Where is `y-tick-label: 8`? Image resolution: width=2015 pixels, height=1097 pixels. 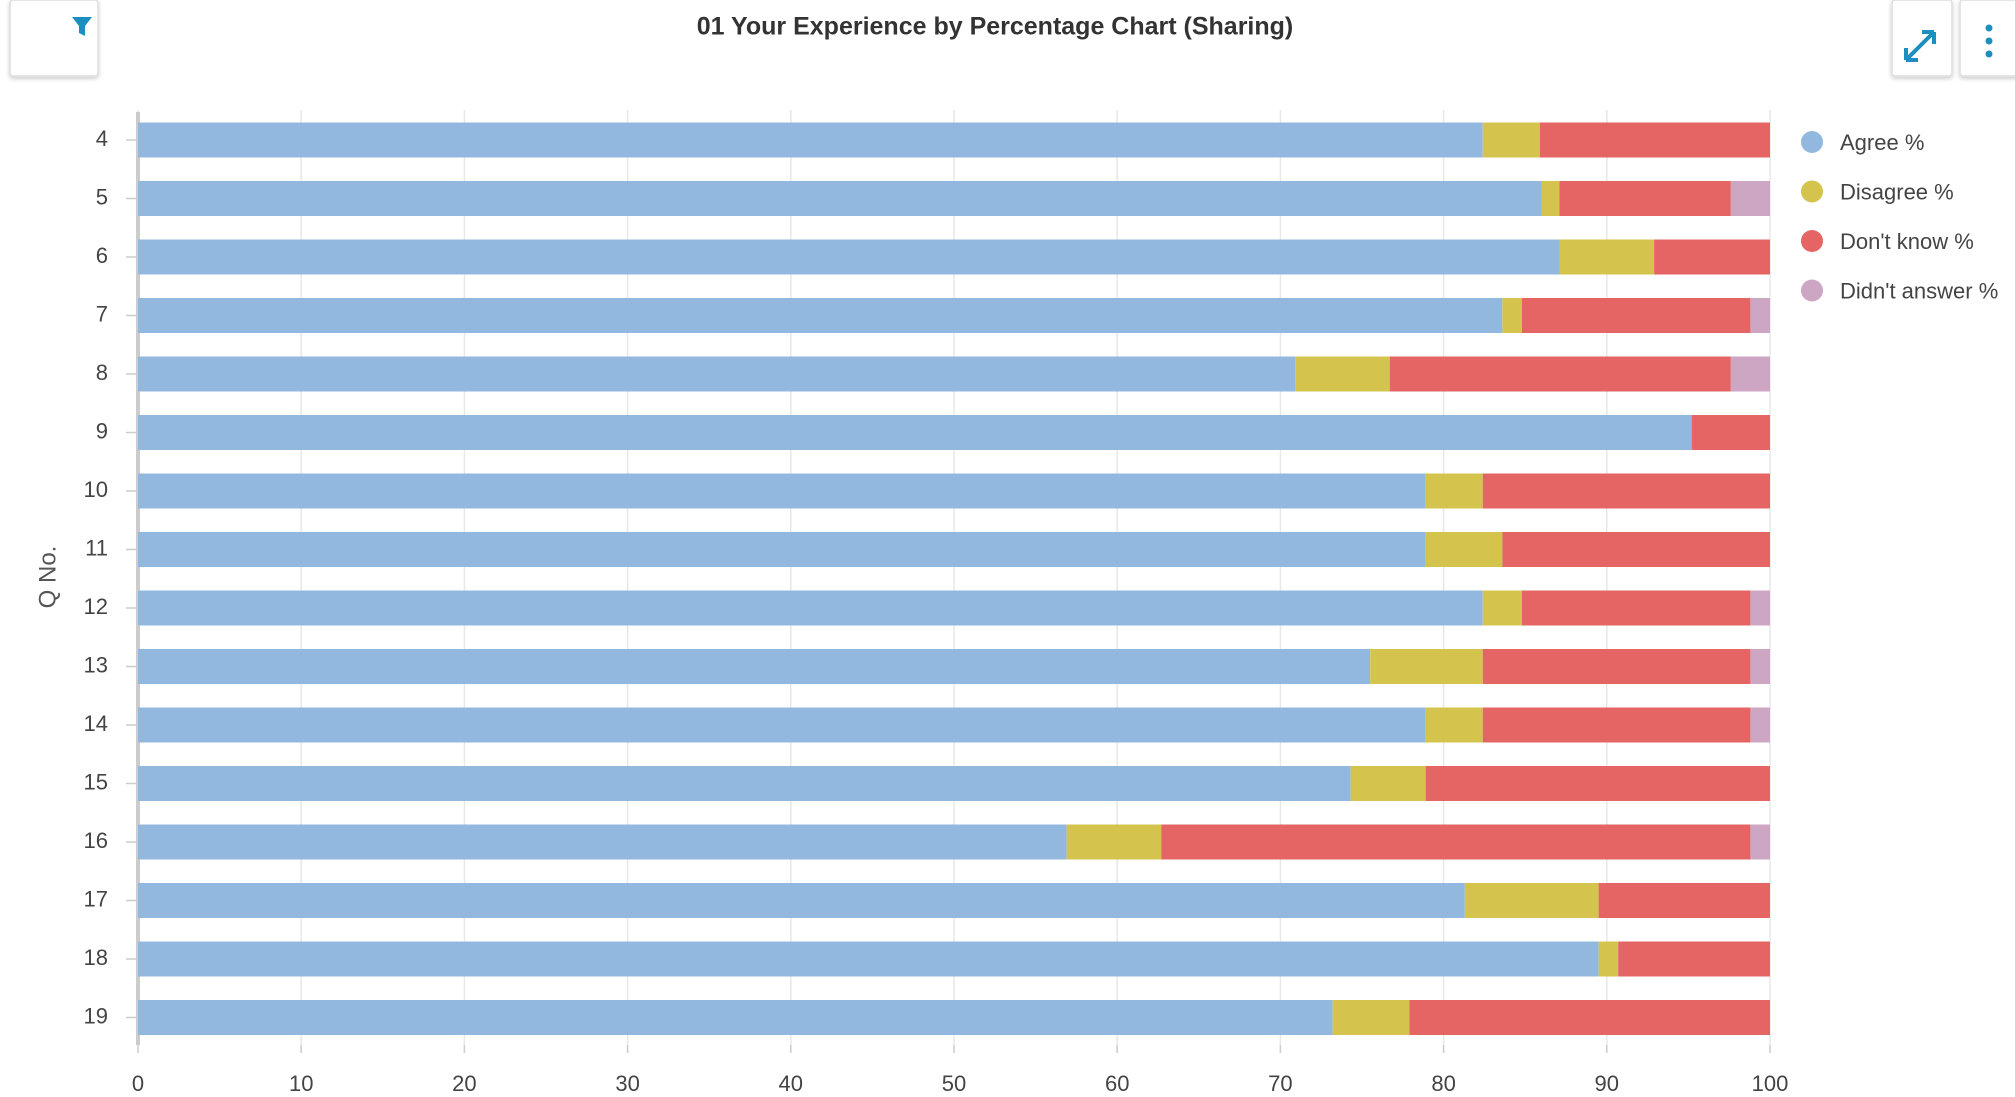 y-tick-label: 8 is located at coordinates (102, 372).